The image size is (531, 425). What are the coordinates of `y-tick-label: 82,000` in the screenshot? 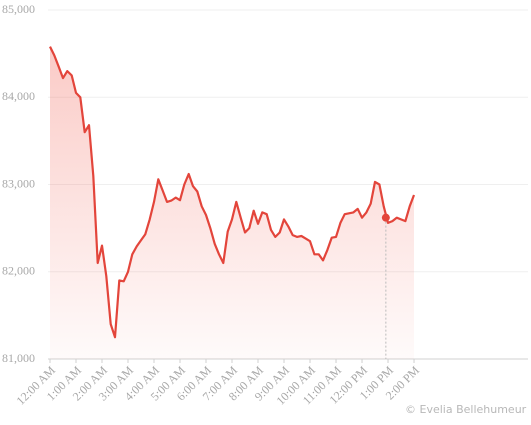 It's located at (18, 271).